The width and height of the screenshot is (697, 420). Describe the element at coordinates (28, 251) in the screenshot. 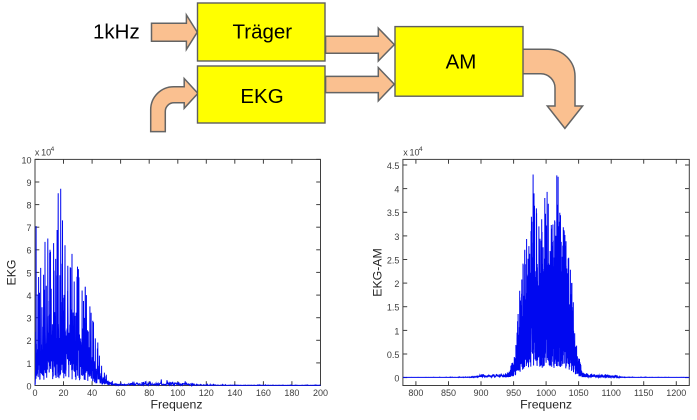

I see `svg-text: 6` at that location.